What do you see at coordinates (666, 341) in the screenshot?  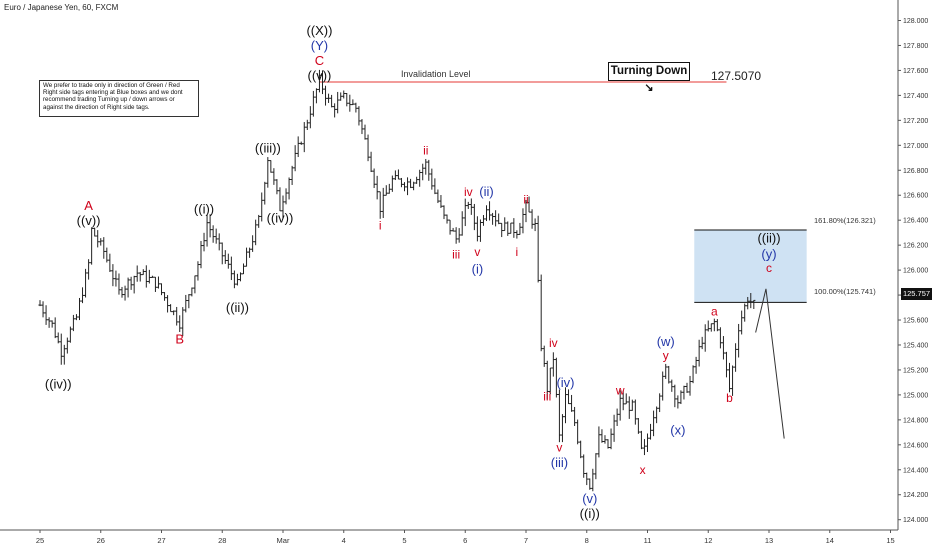 I see `wave-label: (w)` at bounding box center [666, 341].